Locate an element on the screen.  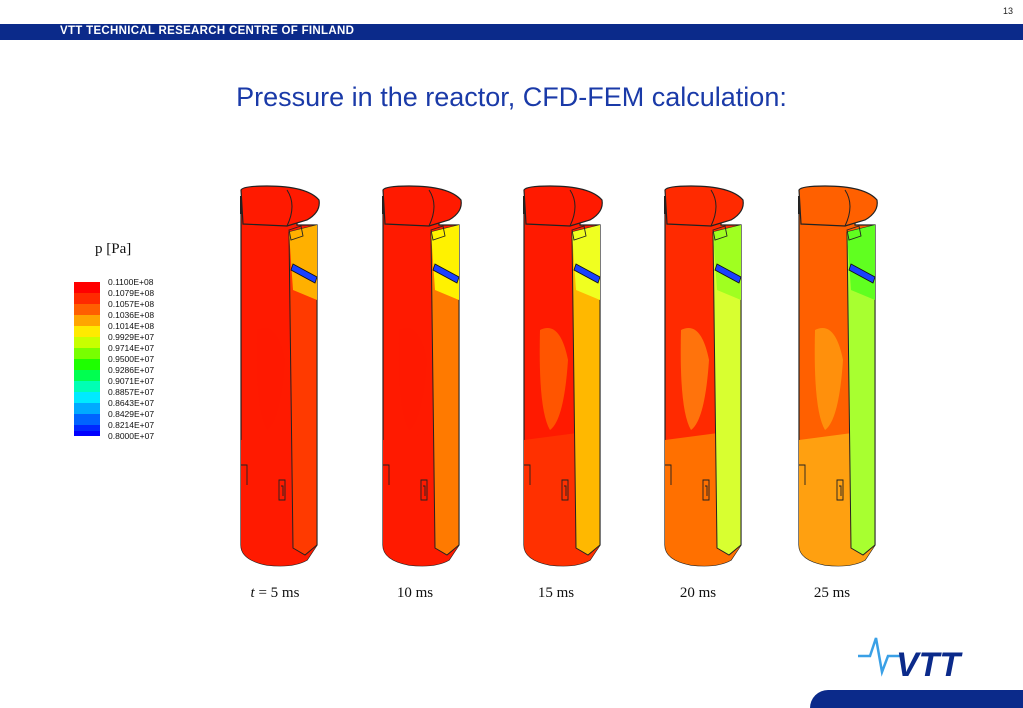
legend-label: 0.9500E+07 is located at coordinates (131, 359).